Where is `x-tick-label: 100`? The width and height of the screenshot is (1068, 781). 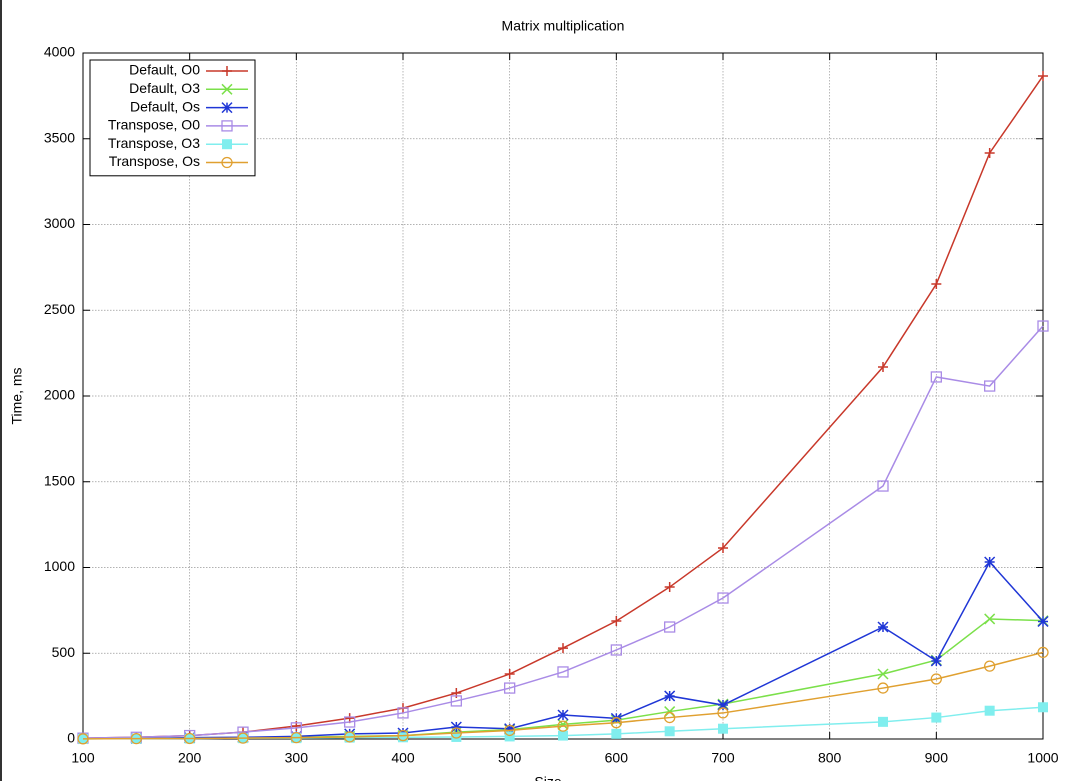
x-tick-label: 100 is located at coordinates (83, 758).